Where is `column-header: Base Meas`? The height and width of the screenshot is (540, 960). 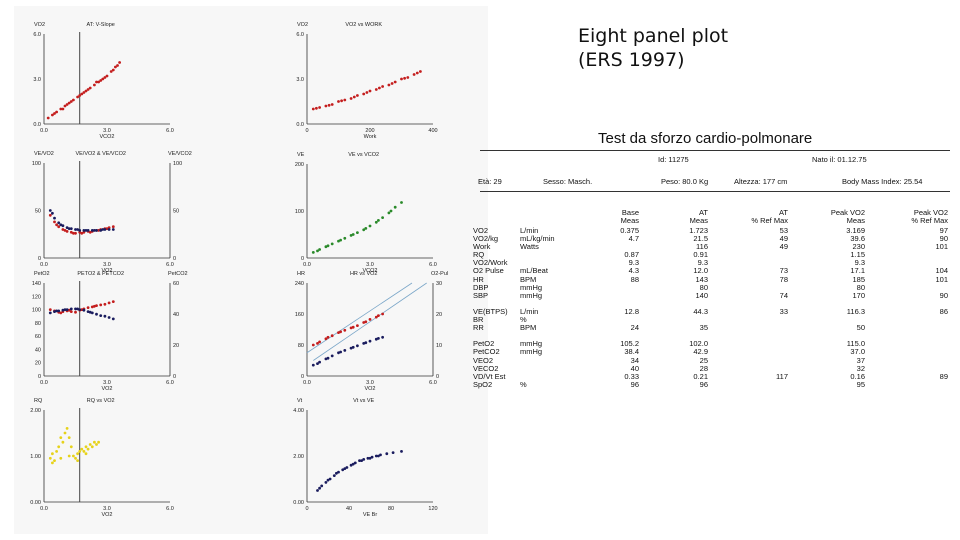 column-header: Base Meas is located at coordinates (617, 216).